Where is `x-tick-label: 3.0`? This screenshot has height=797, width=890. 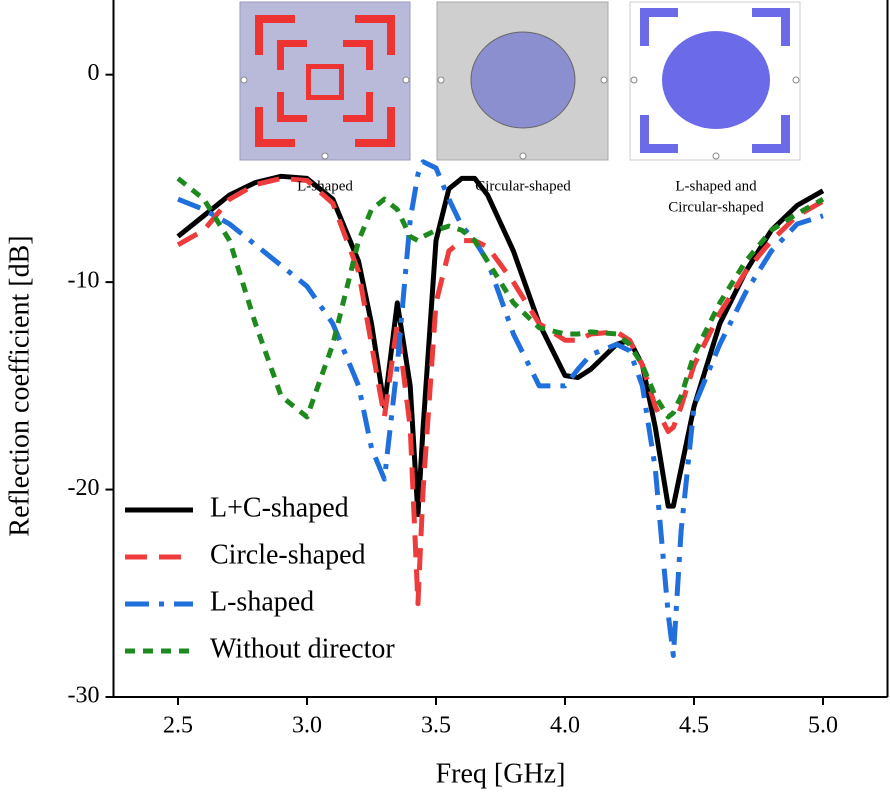 x-tick-label: 3.0 is located at coordinates (307, 726).